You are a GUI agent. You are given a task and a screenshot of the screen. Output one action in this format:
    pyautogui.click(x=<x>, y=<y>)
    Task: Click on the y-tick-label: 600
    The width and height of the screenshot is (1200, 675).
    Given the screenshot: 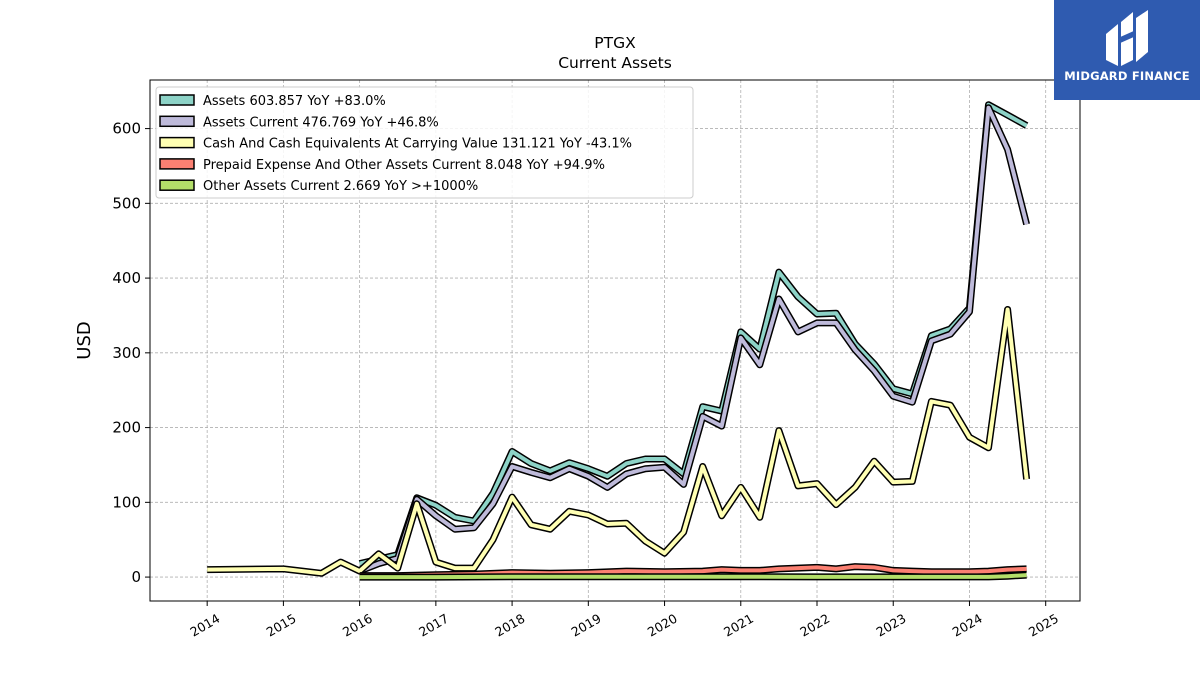 What is the action you would take?
    pyautogui.click(x=126, y=129)
    